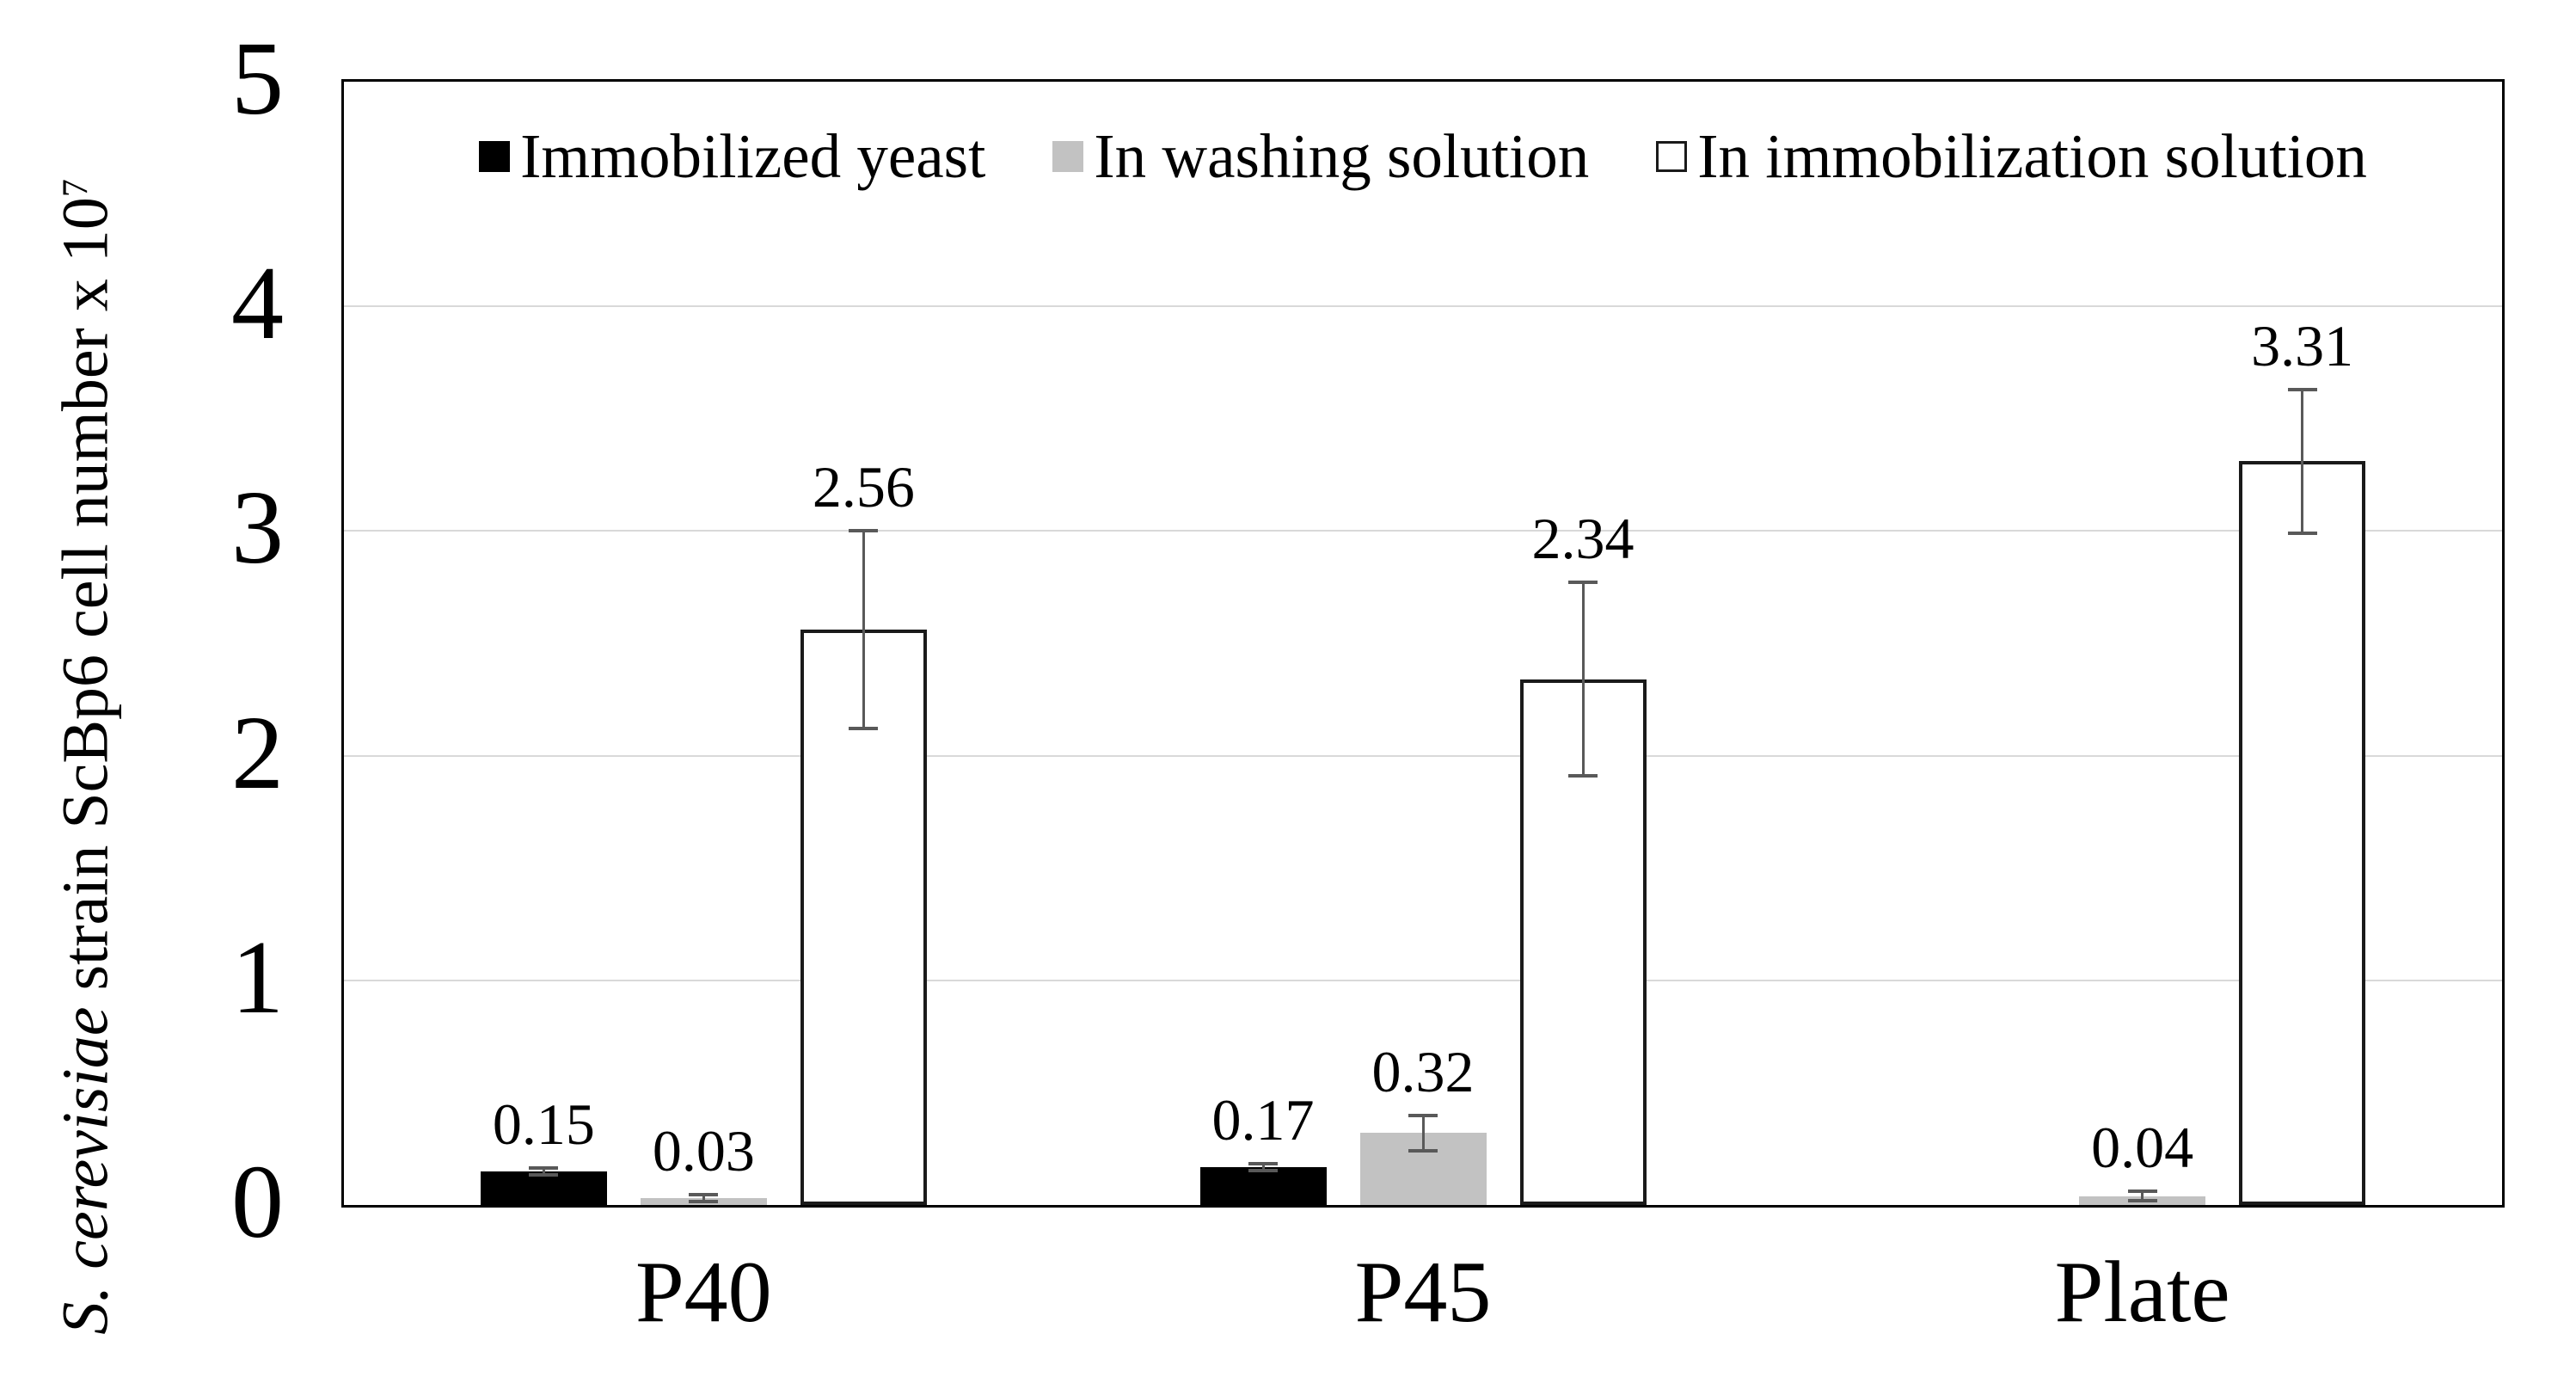 This screenshot has height=1377, width=2576. What do you see at coordinates (1068, 156) in the screenshot?
I see `legend-marker-in-washing-solution` at bounding box center [1068, 156].